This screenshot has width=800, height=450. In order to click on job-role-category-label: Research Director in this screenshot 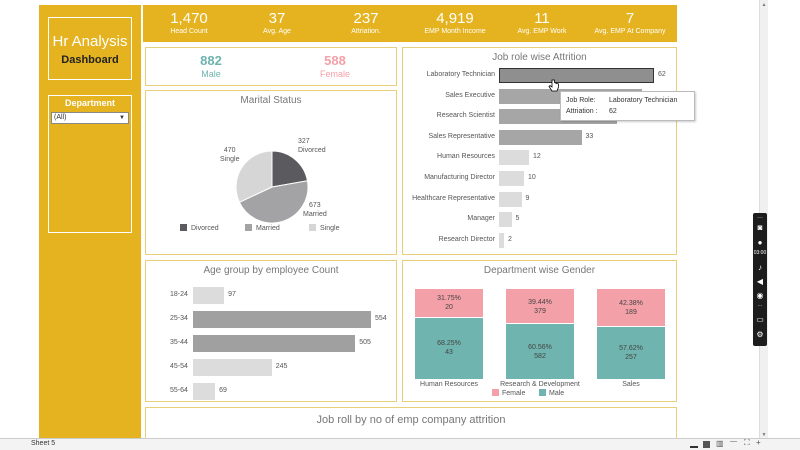, I will do `click(466, 239)`.